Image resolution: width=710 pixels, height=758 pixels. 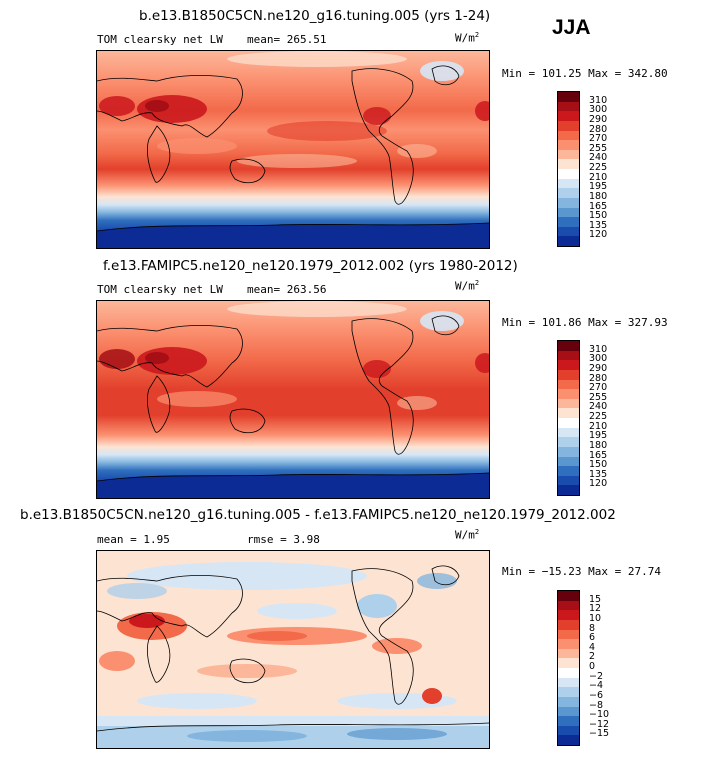 I want to click on colorbar-tick-label: −2, so click(x=596, y=676).